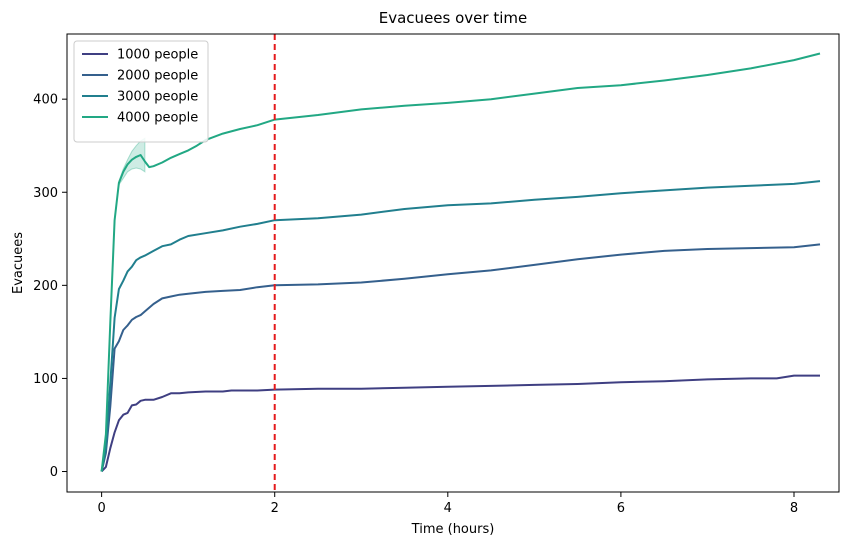 The width and height of the screenshot is (850, 547). What do you see at coordinates (448, 508) in the screenshot?
I see `x-tick-label: 4` at bounding box center [448, 508].